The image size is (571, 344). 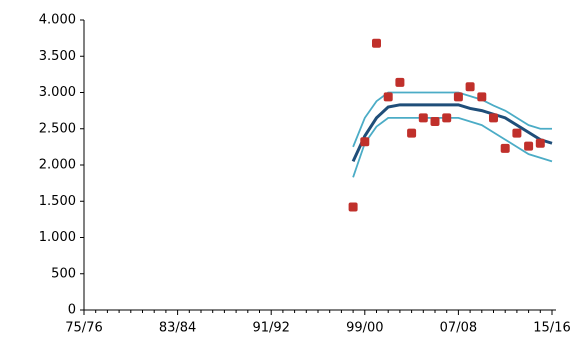 I want to click on y-tick-label: 1.500, so click(x=57, y=201).